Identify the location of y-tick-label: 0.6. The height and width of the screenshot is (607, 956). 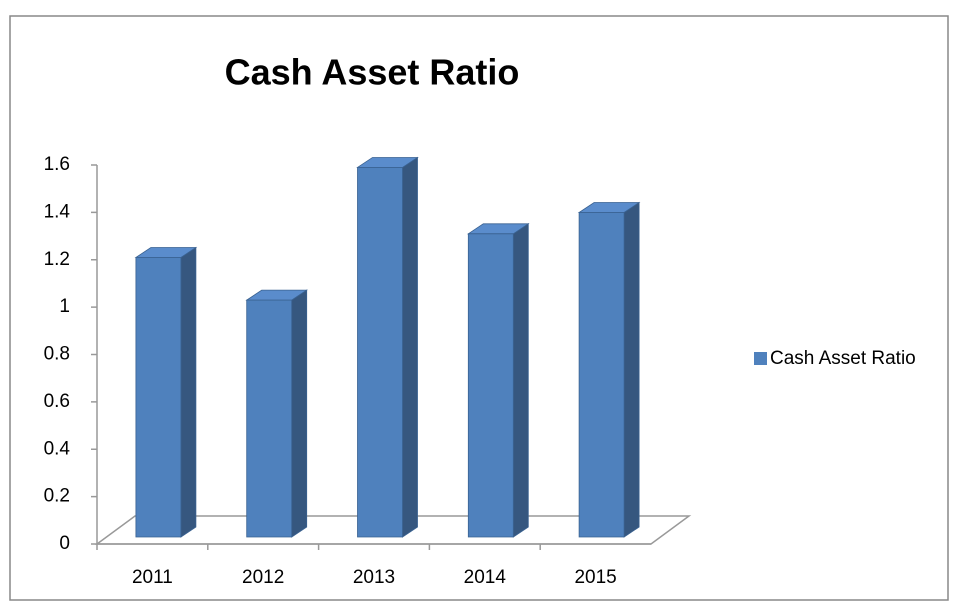
(57, 401).